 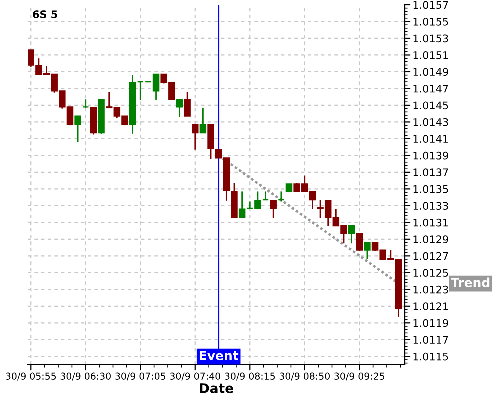 I want to click on chart-title: 6S 5, so click(x=45, y=14).